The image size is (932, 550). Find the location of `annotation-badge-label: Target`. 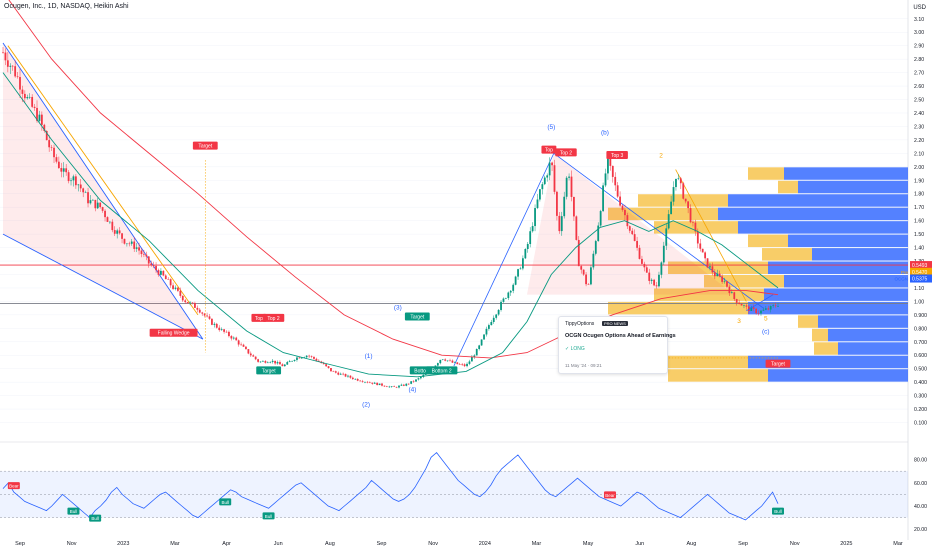

annotation-badge-label: Target is located at coordinates (417, 318).